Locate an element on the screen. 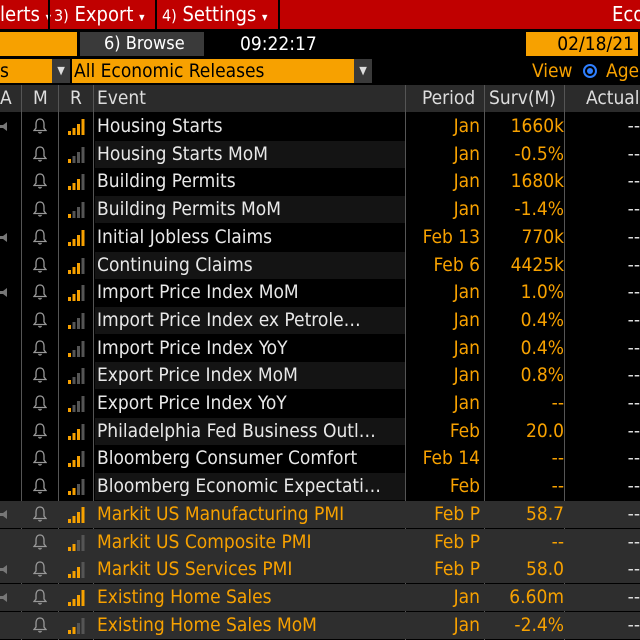 Image resolution: width=640 pixels, height=640 pixels. column-header-a: A is located at coordinates (6, 98).